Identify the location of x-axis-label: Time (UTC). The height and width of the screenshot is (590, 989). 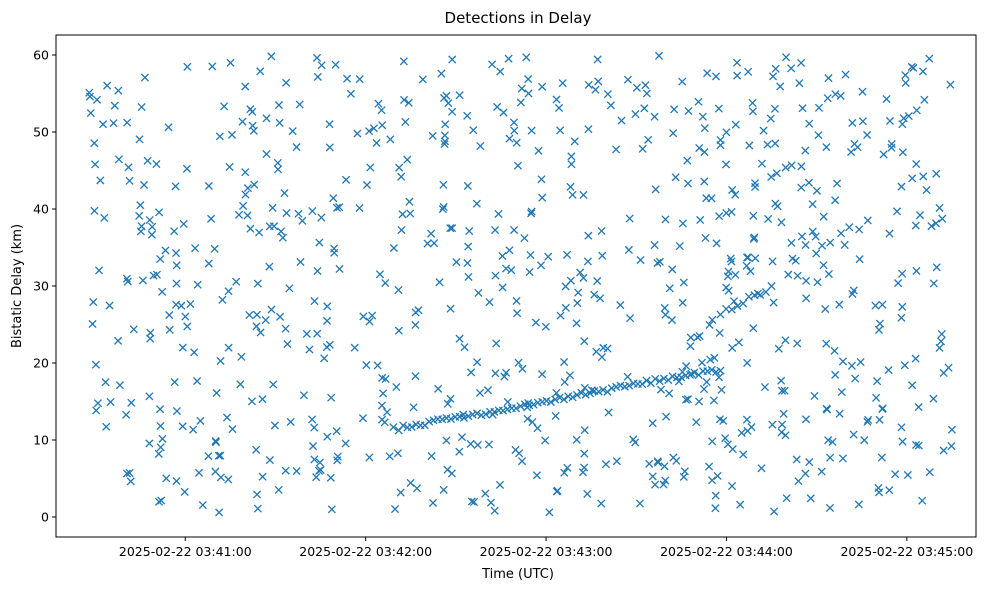
(517, 574).